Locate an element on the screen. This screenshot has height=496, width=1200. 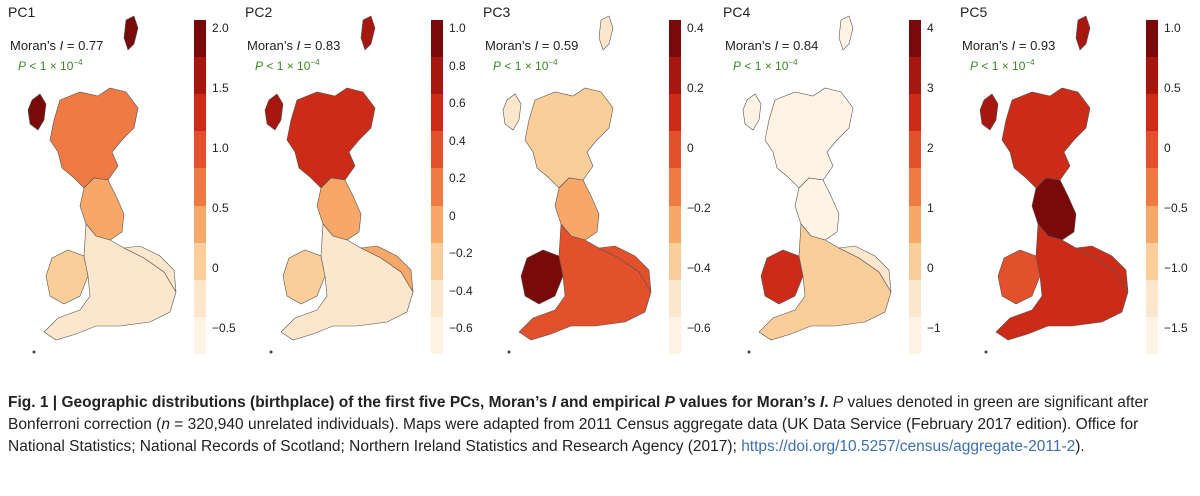
morans-i-symbol: I is located at coordinates (298, 45).